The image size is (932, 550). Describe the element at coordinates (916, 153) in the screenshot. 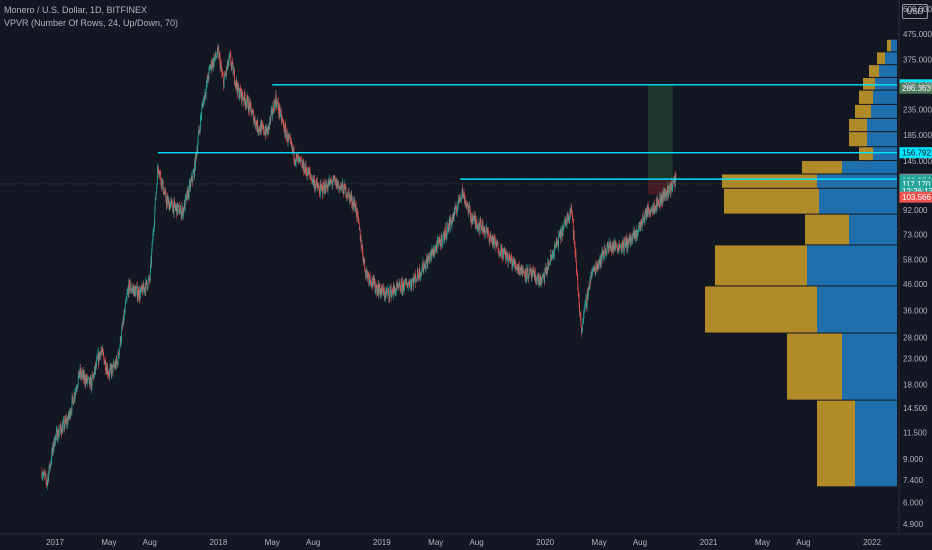

I see `horizontal-level-label: 156.792` at that location.